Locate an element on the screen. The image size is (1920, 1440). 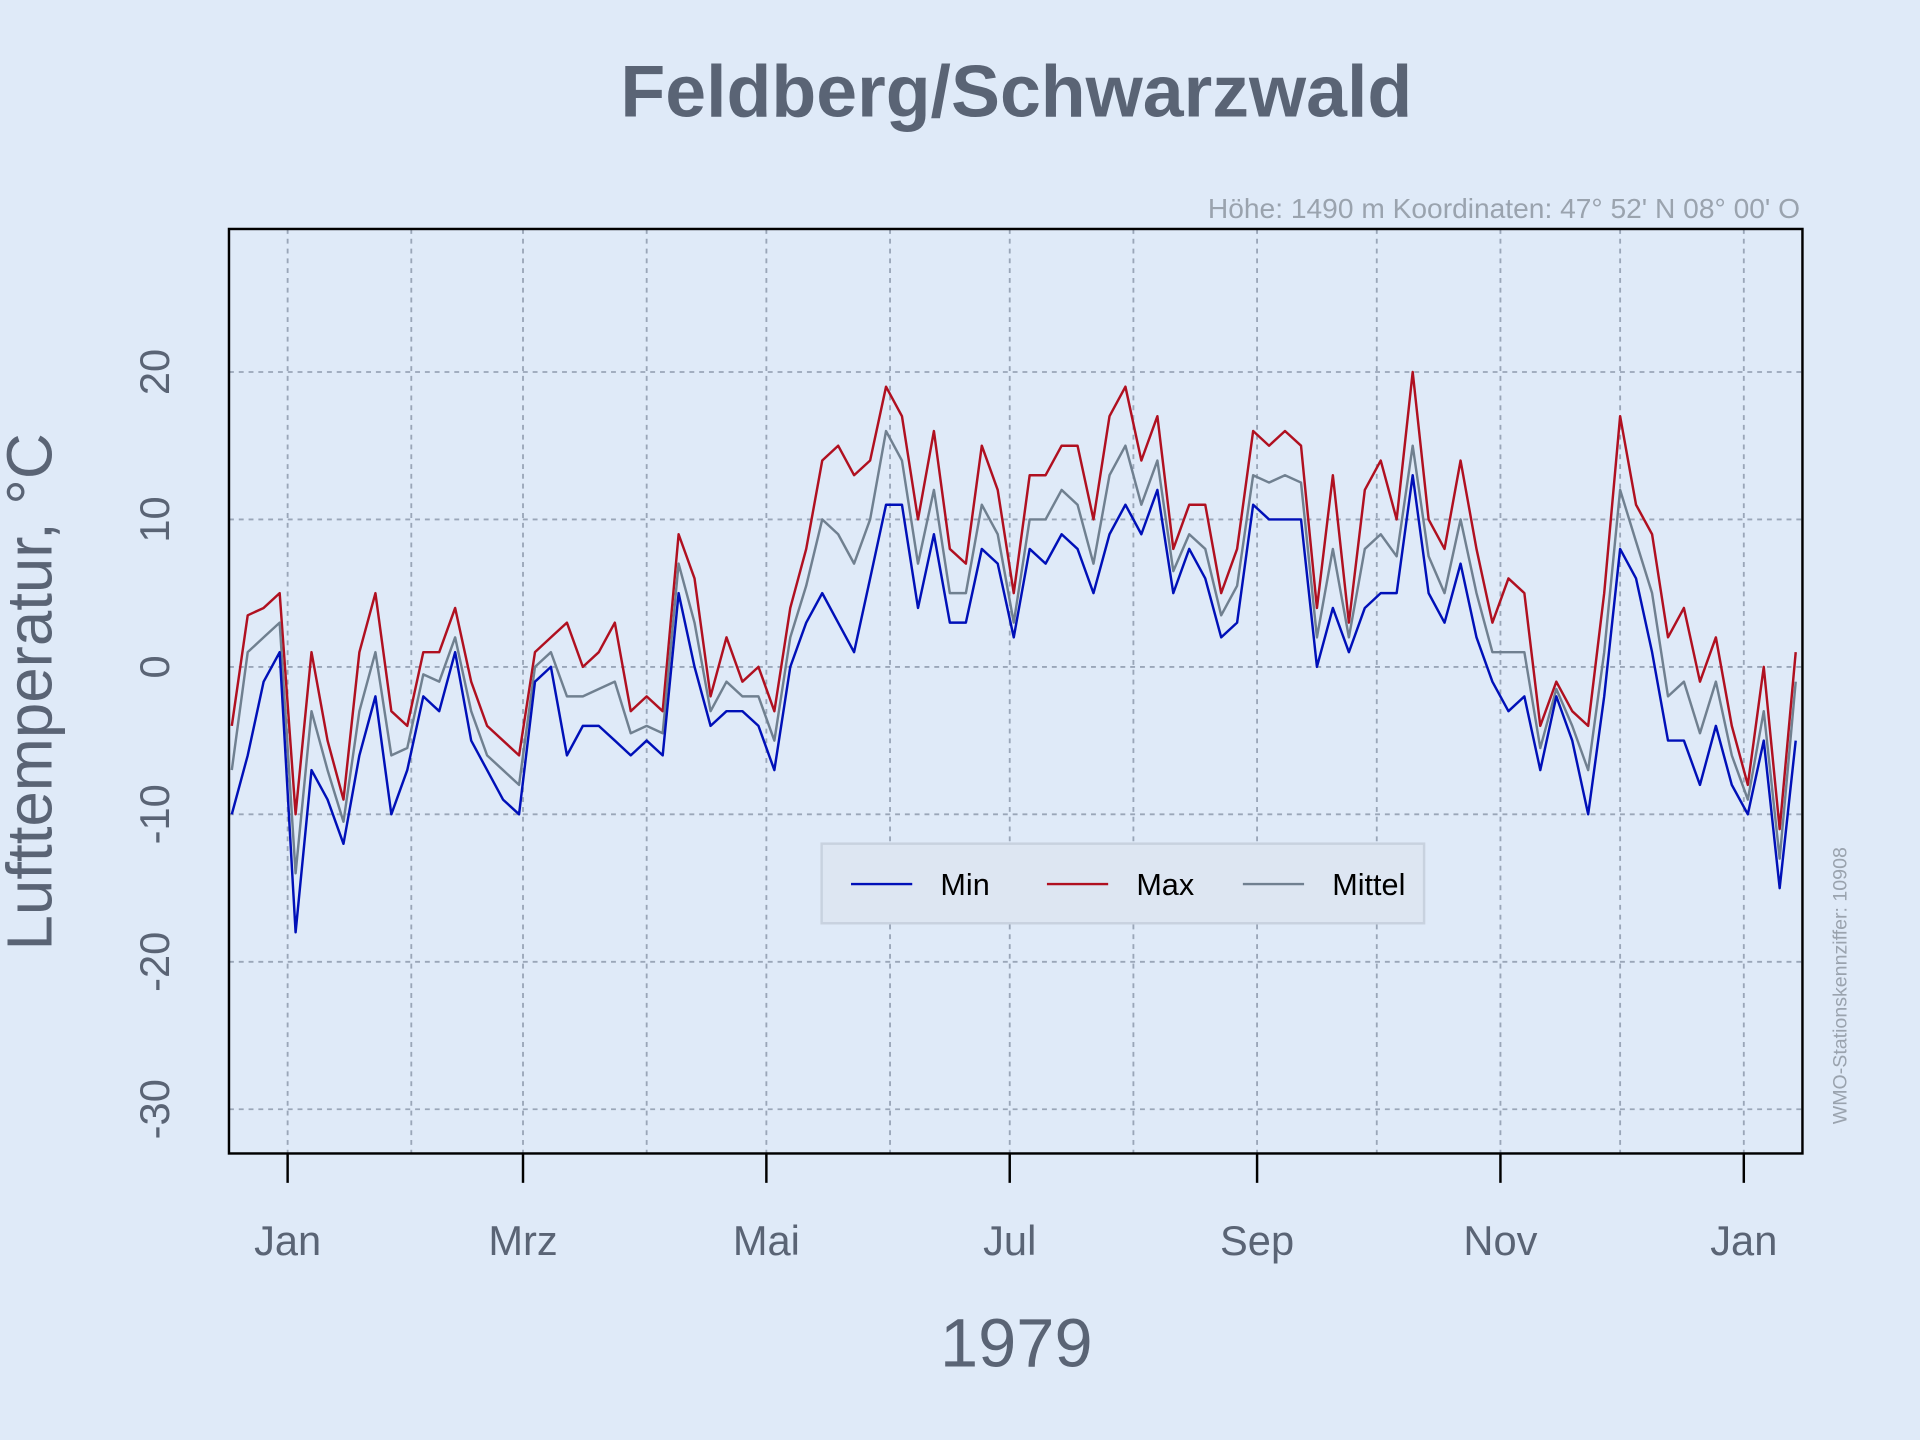
x-tick-label: Sep is located at coordinates (1257, 1240).